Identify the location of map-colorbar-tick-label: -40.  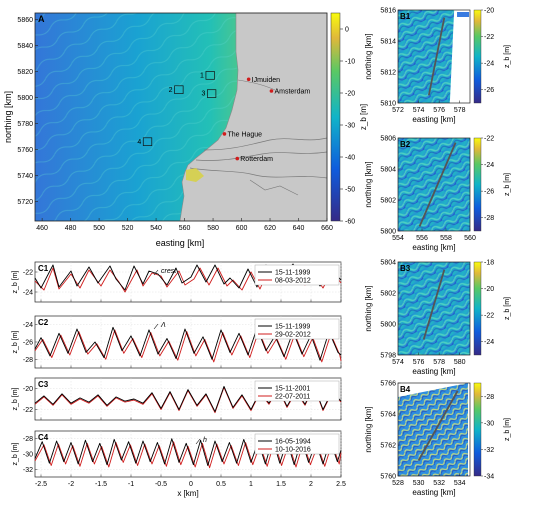
(350, 158).